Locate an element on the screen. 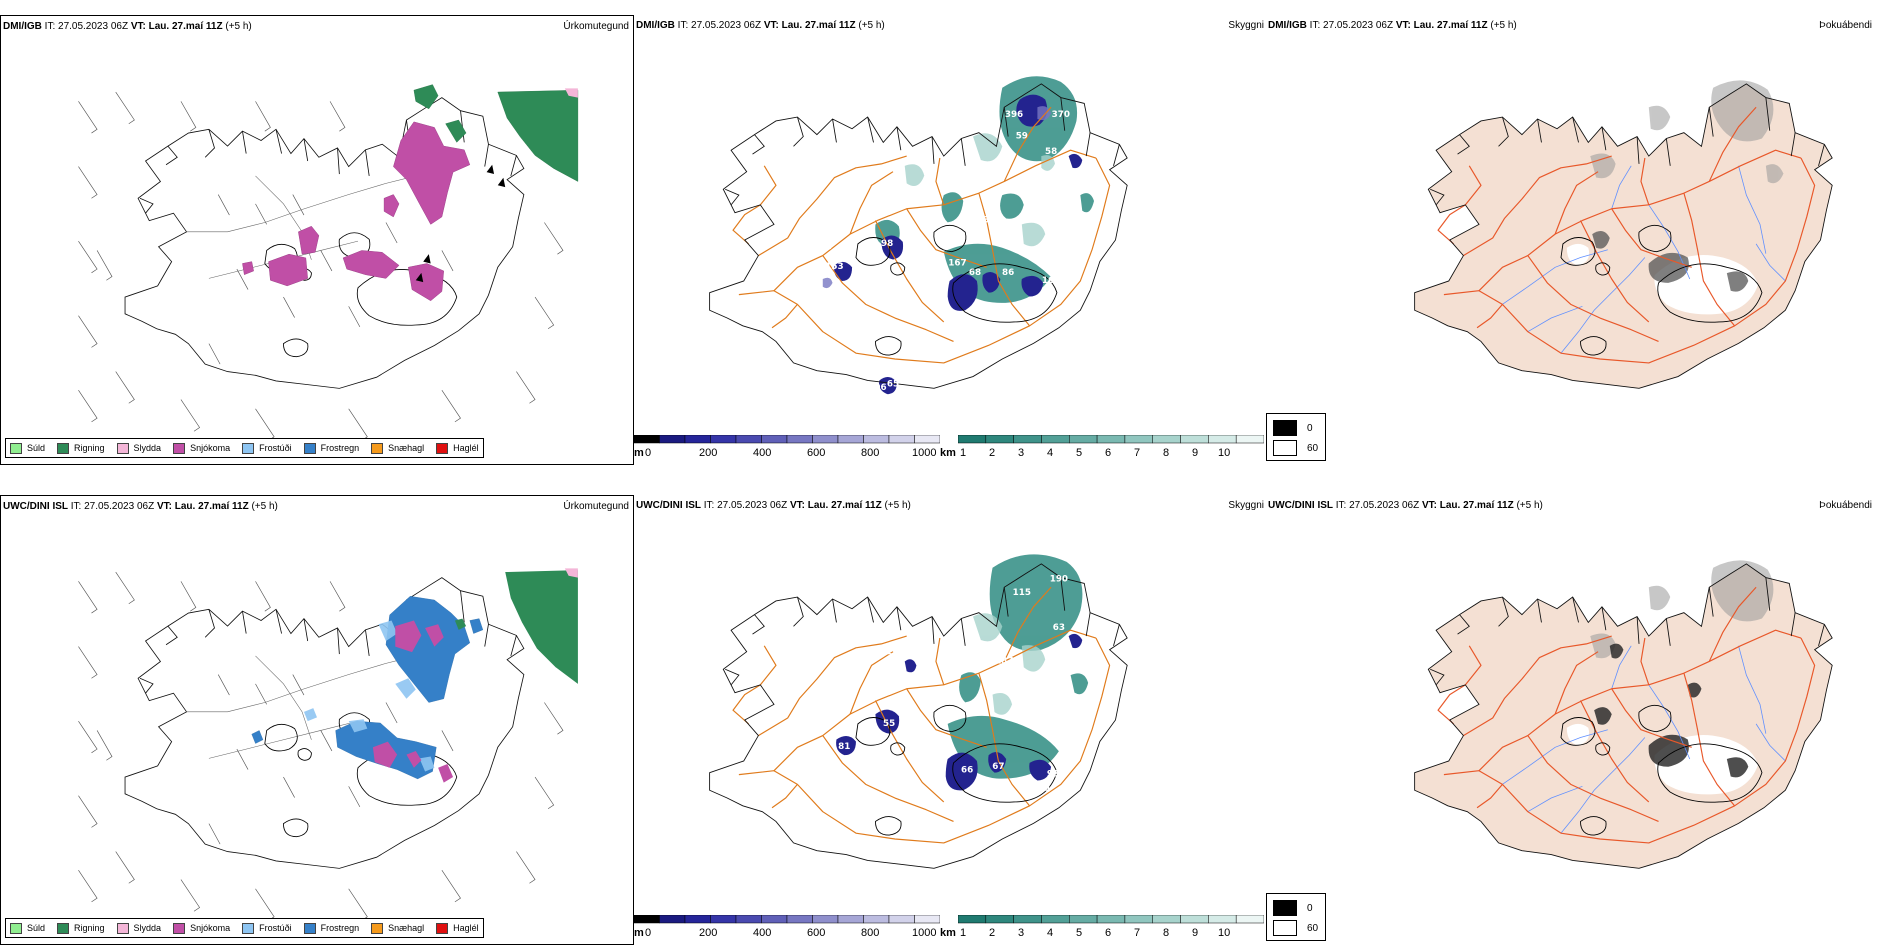 The height and width of the screenshot is (950, 1900). legend-item: Slydda is located at coordinates (139, 928).